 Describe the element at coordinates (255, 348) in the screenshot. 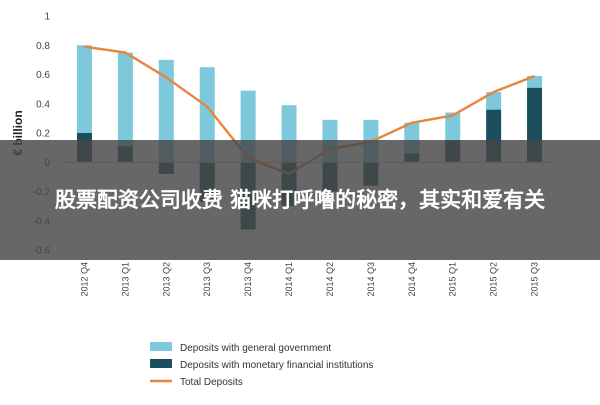

I see `legend-general-government-label: Deposits with general government` at that location.